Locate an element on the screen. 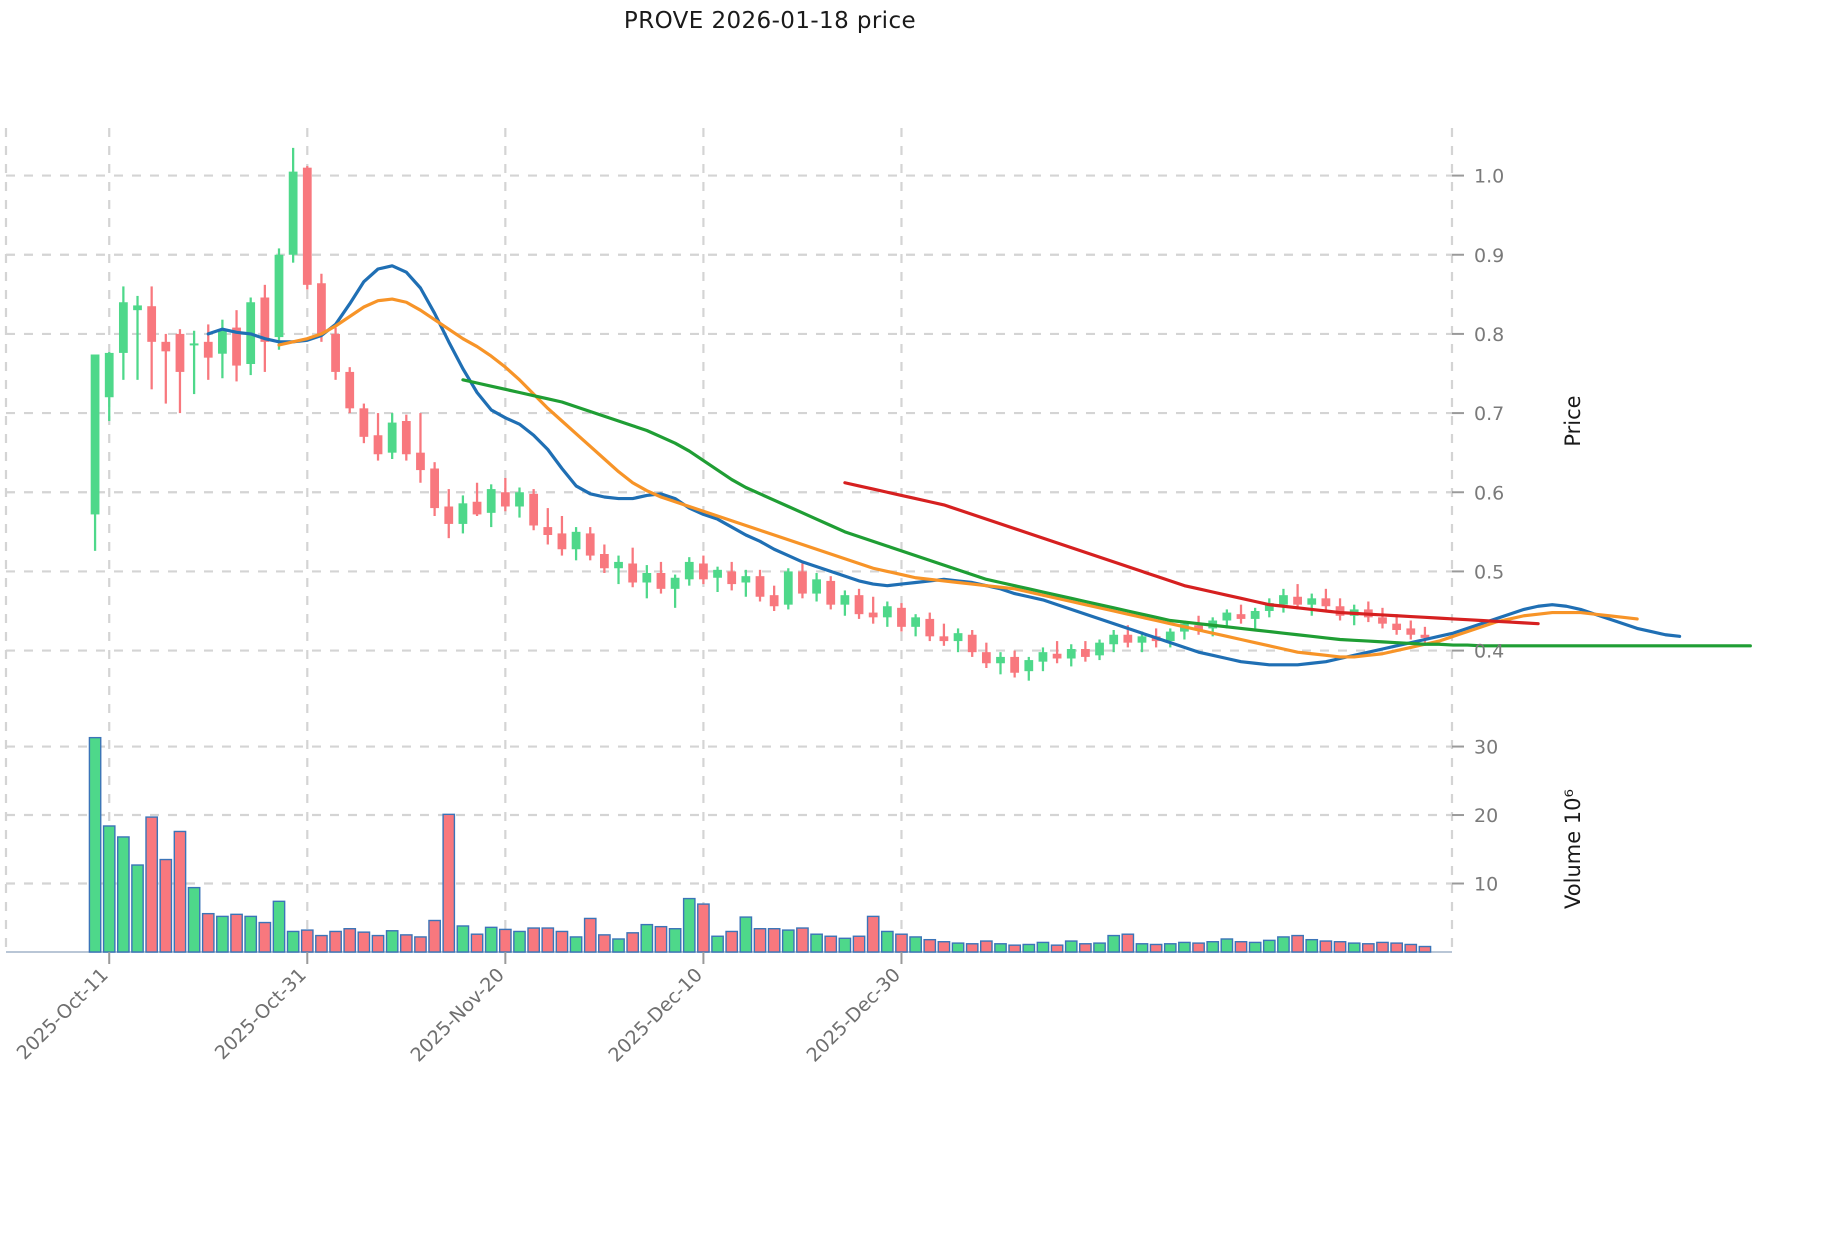  svg-text: 0.7 is located at coordinates (1489, 414).